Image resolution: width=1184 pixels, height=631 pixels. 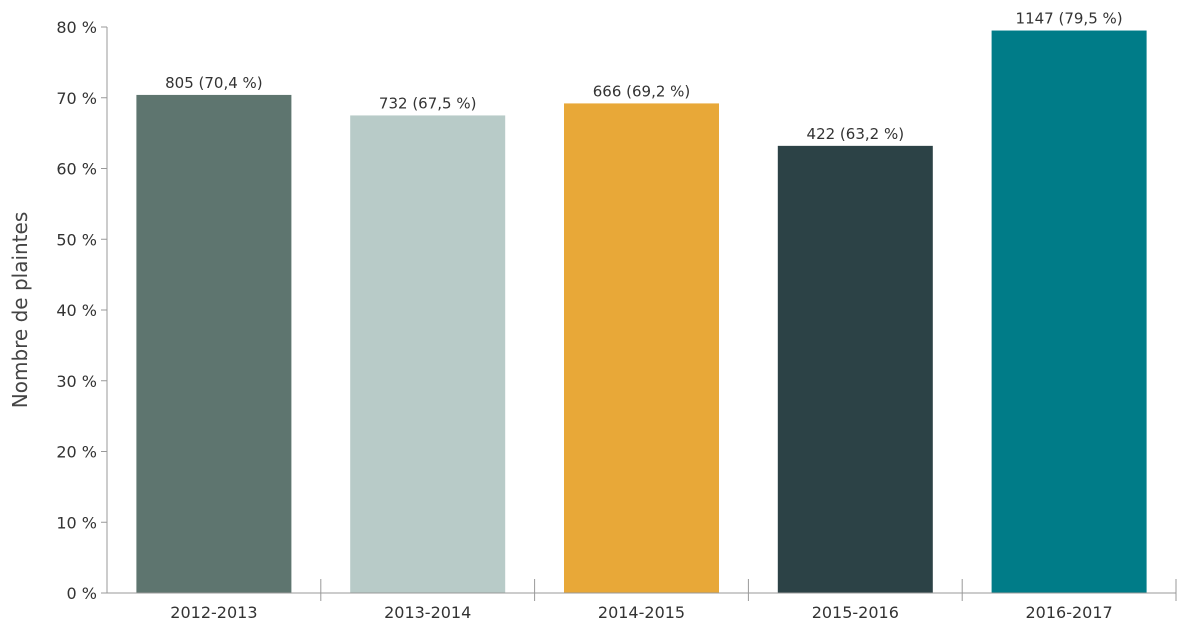 What do you see at coordinates (76, 169) in the screenshot?
I see `y-tick-label: 60 %` at bounding box center [76, 169].